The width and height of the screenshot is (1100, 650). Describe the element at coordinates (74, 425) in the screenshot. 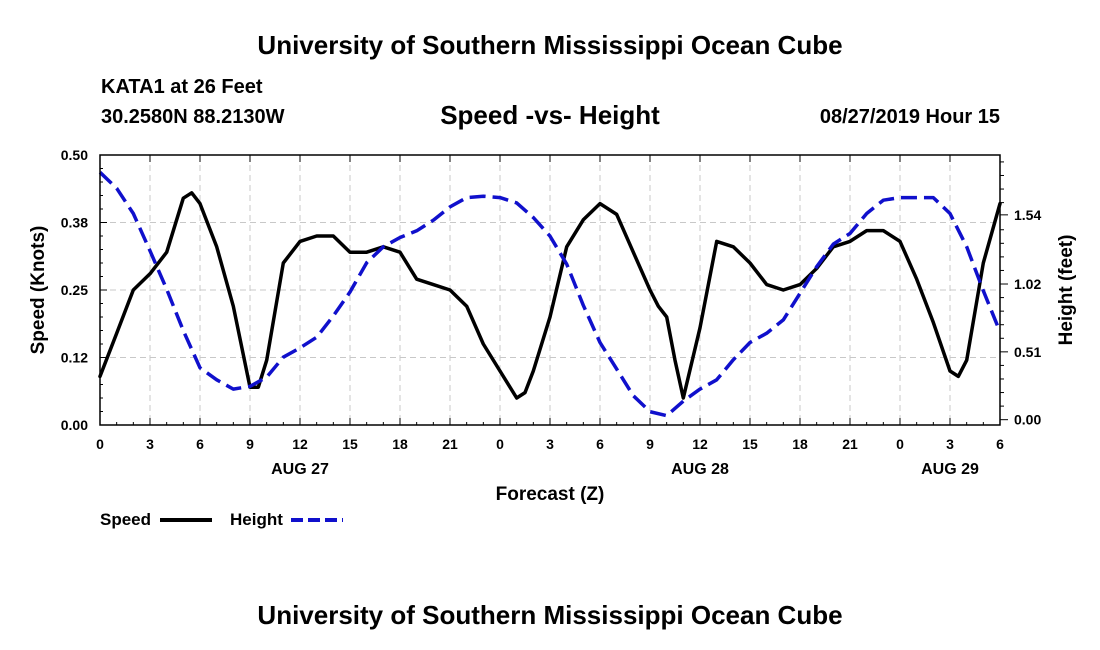

I see `y-tick-label: 0.00` at that location.